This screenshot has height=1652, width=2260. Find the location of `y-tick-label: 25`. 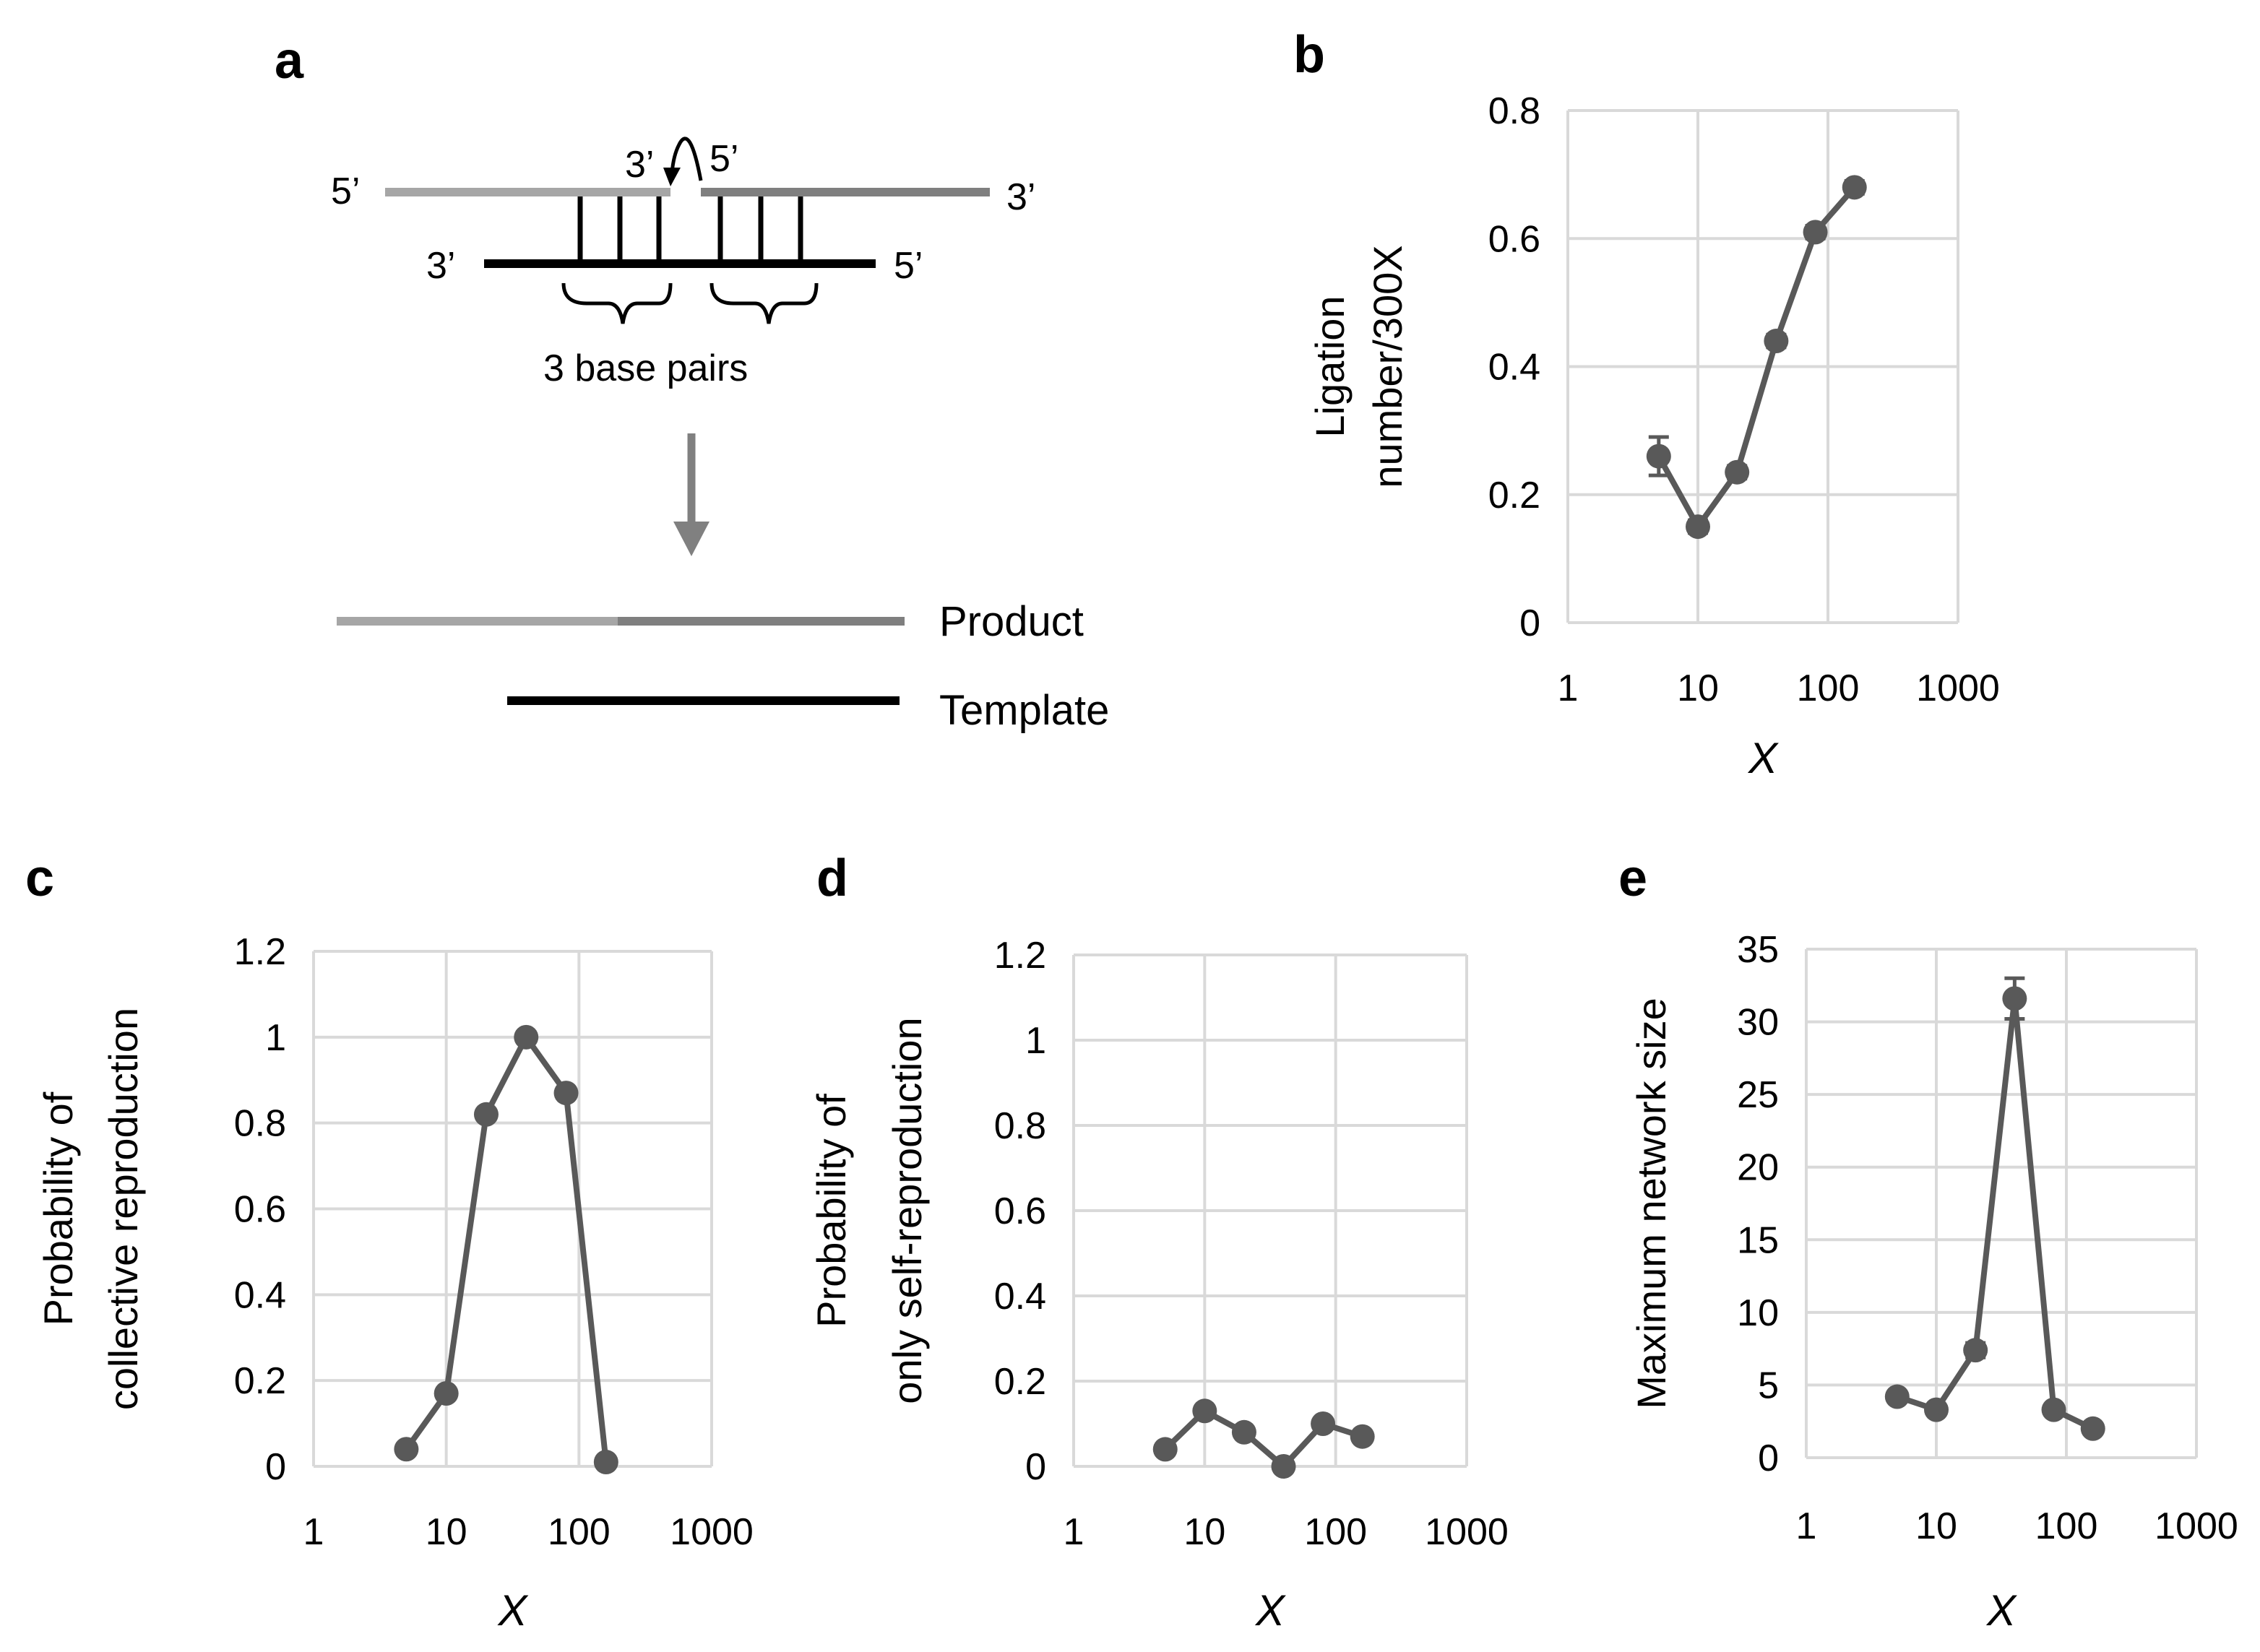

y-tick-label: 25 is located at coordinates (1758, 1095).